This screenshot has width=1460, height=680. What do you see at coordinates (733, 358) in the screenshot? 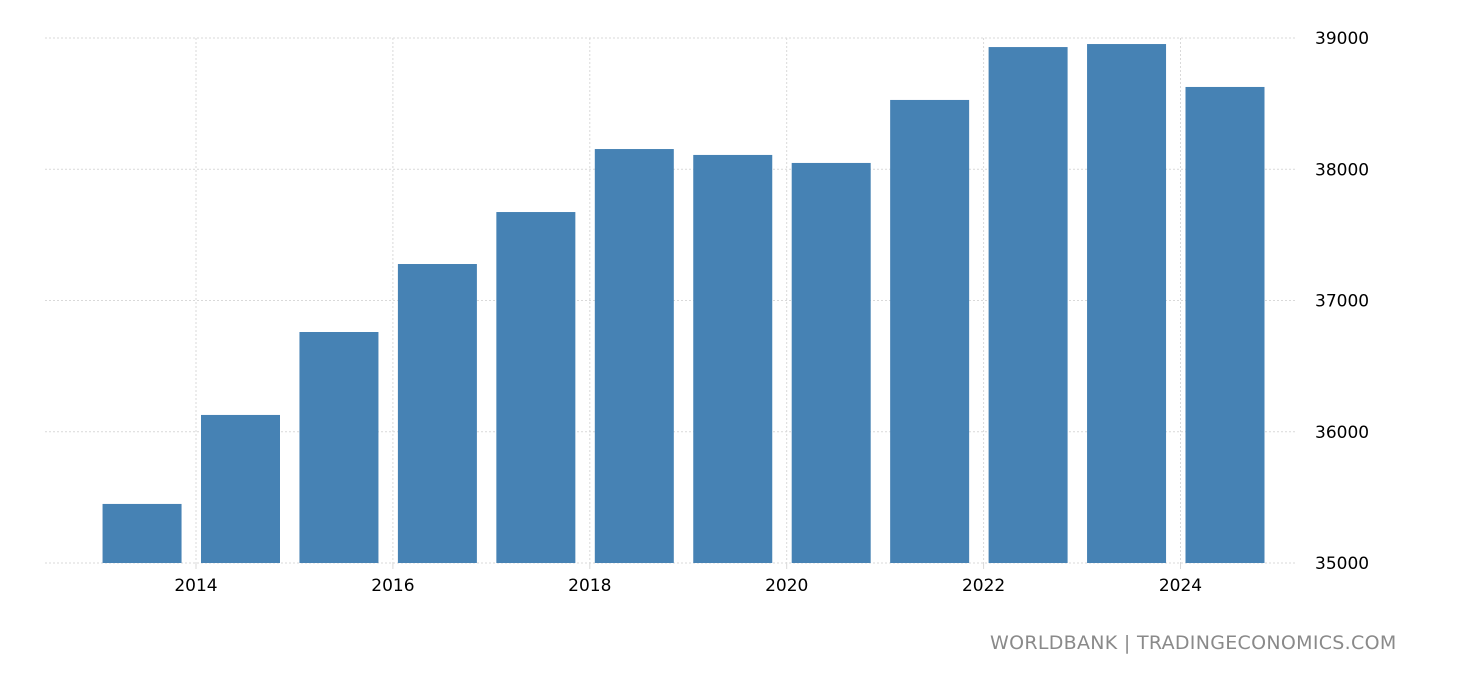
I see `bar-2019` at bounding box center [733, 358].